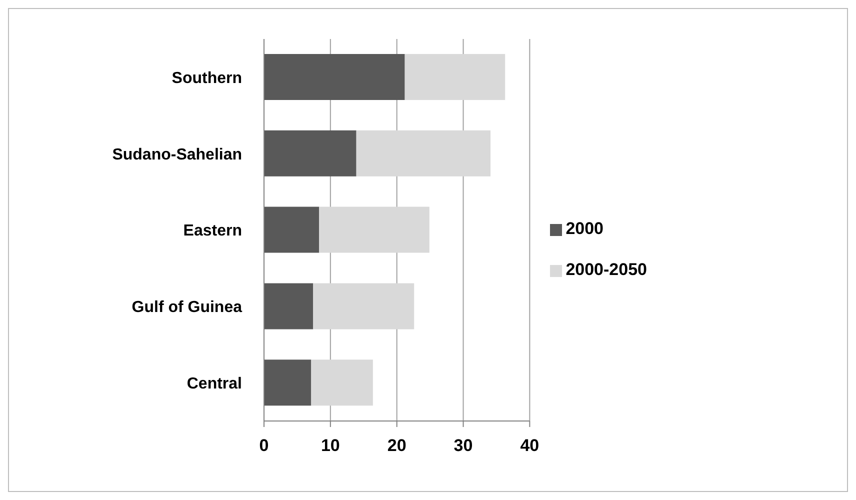 Image resolution: width=856 pixels, height=500 pixels. What do you see at coordinates (207, 78) in the screenshot?
I see `y-tick-label: Southern` at bounding box center [207, 78].